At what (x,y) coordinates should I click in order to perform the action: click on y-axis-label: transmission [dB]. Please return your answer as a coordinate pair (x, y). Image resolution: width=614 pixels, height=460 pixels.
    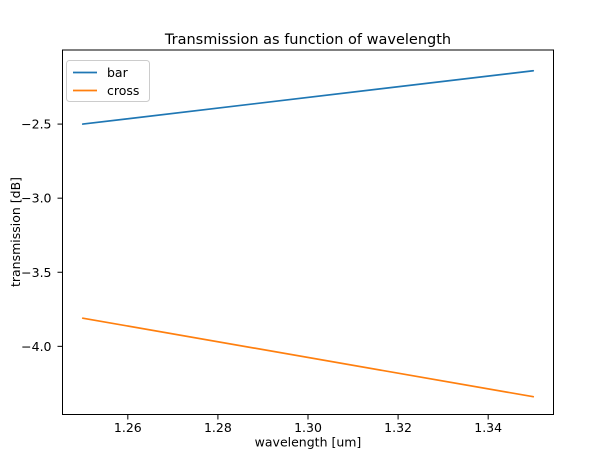
    Looking at the image, I should click on (15, 232).